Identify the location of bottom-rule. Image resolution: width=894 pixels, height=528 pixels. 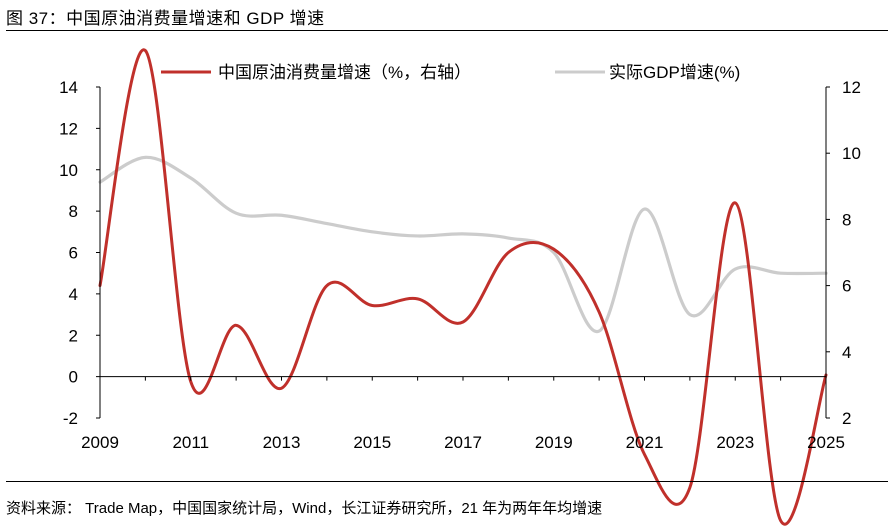
(447, 481).